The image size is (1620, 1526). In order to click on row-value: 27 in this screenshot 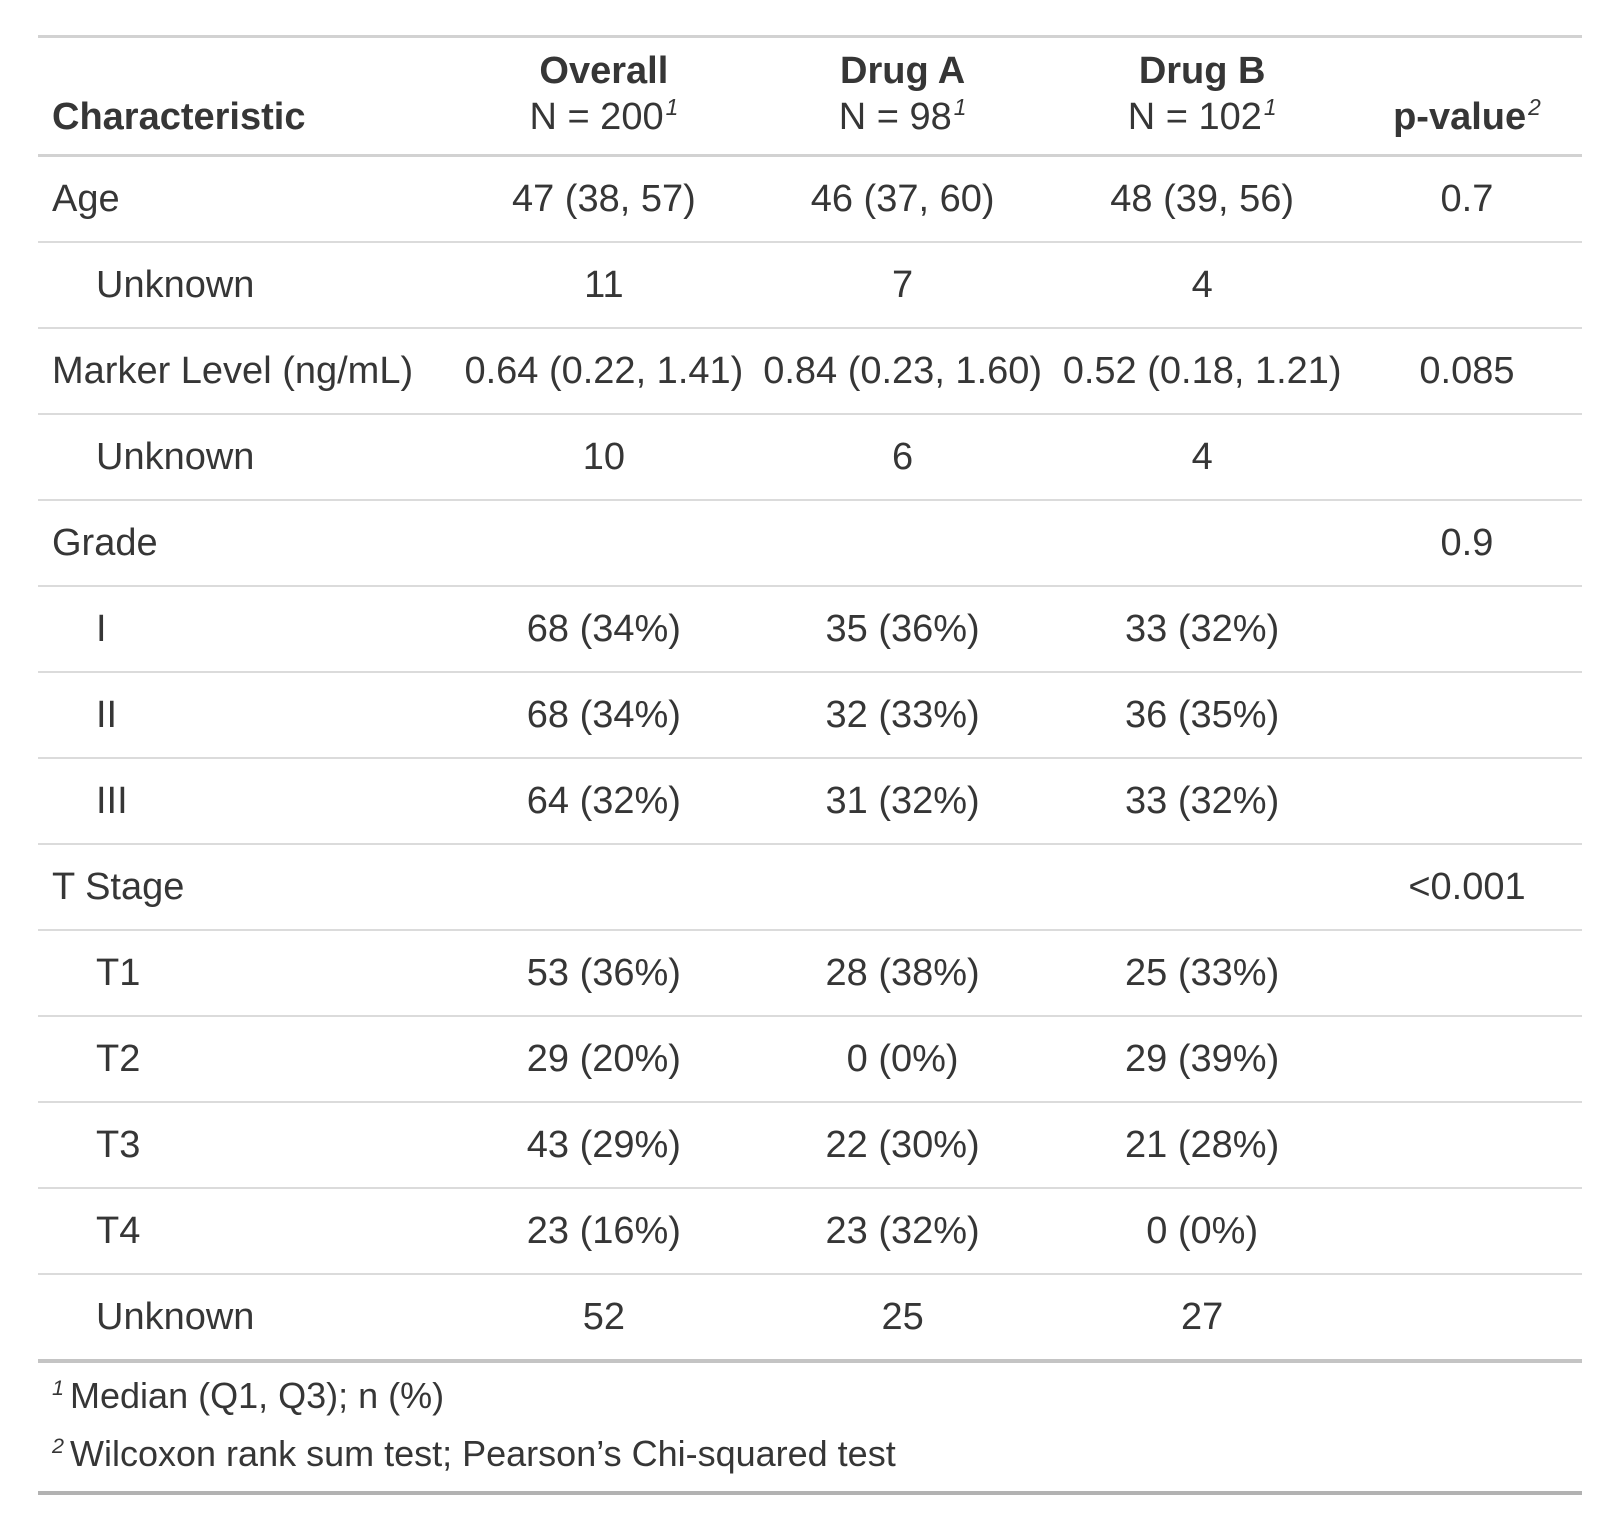, I will do `click(1202, 1316)`.